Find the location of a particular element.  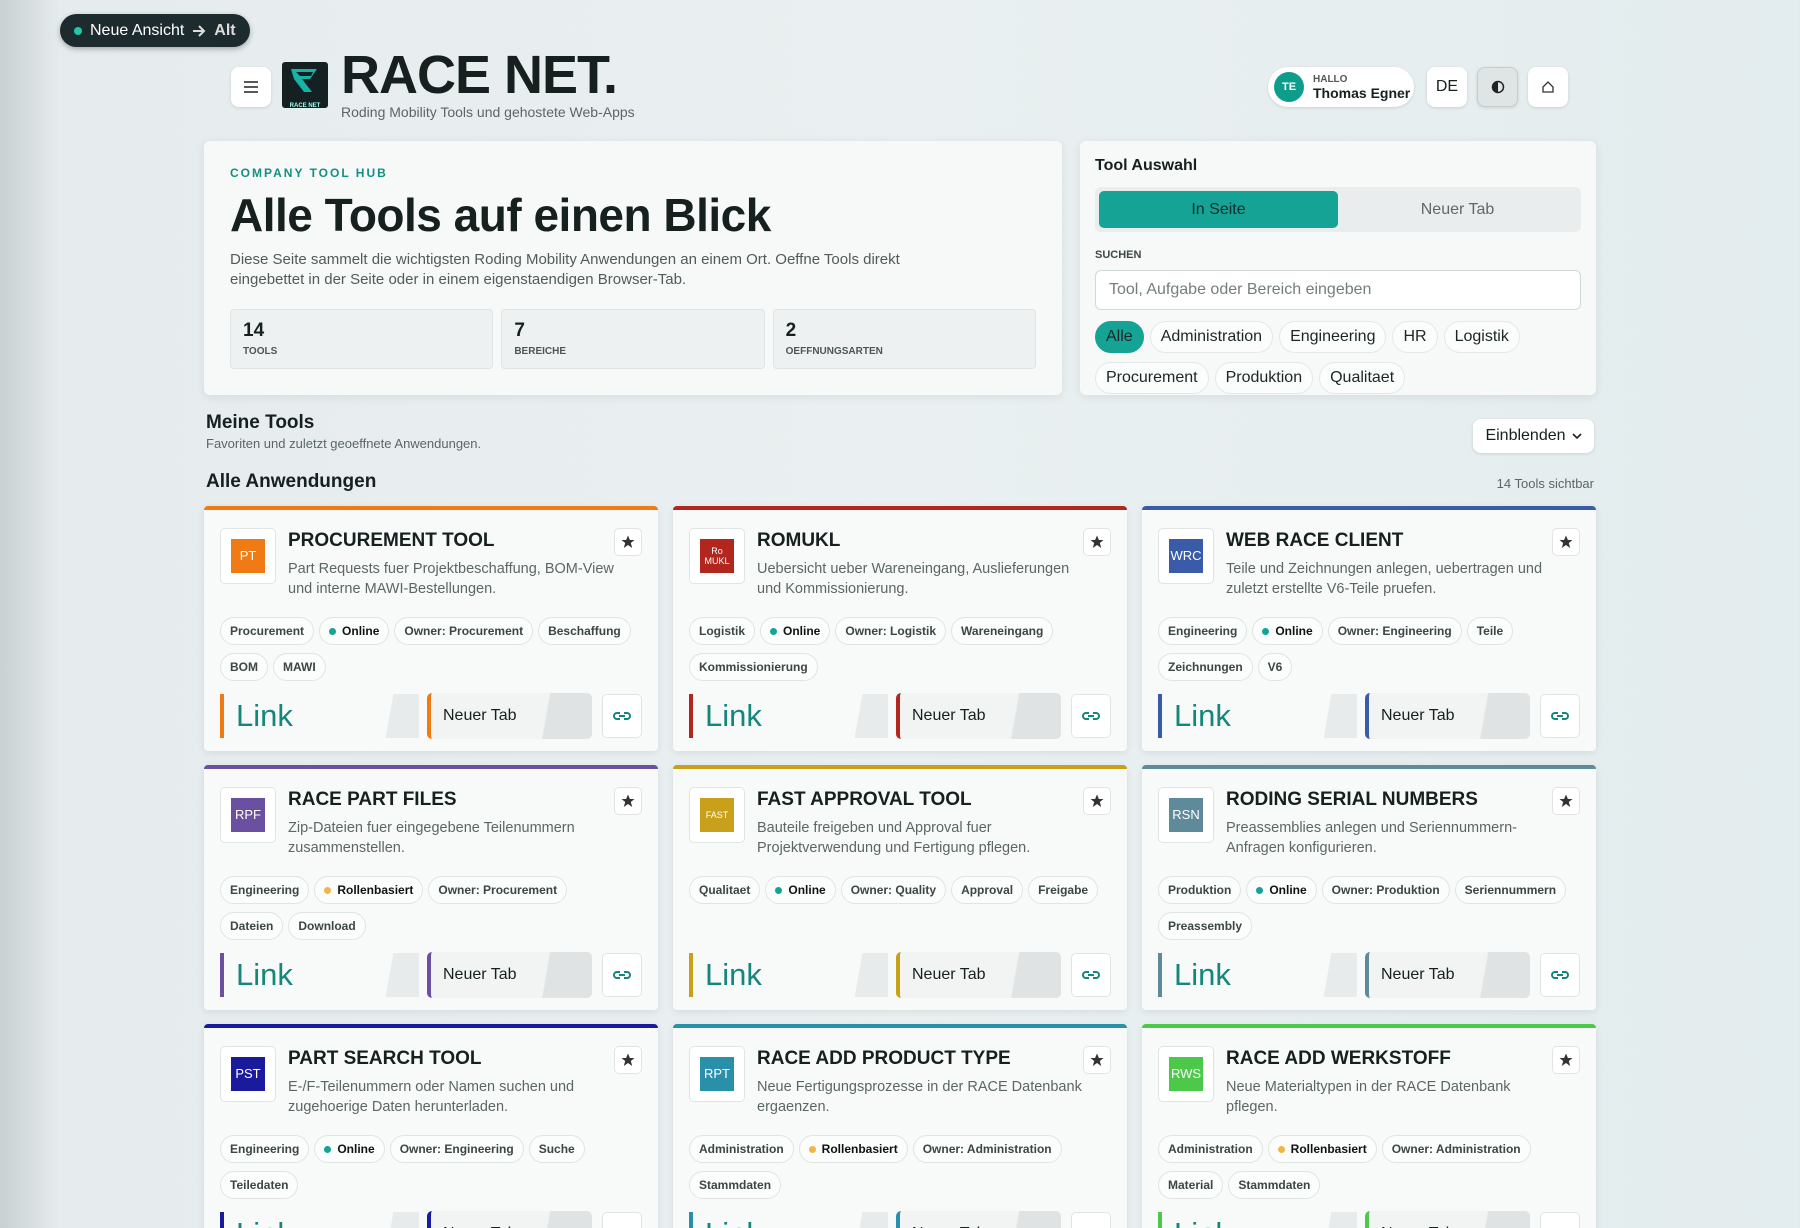

filter-chip: Qualitaet is located at coordinates (1362, 378).